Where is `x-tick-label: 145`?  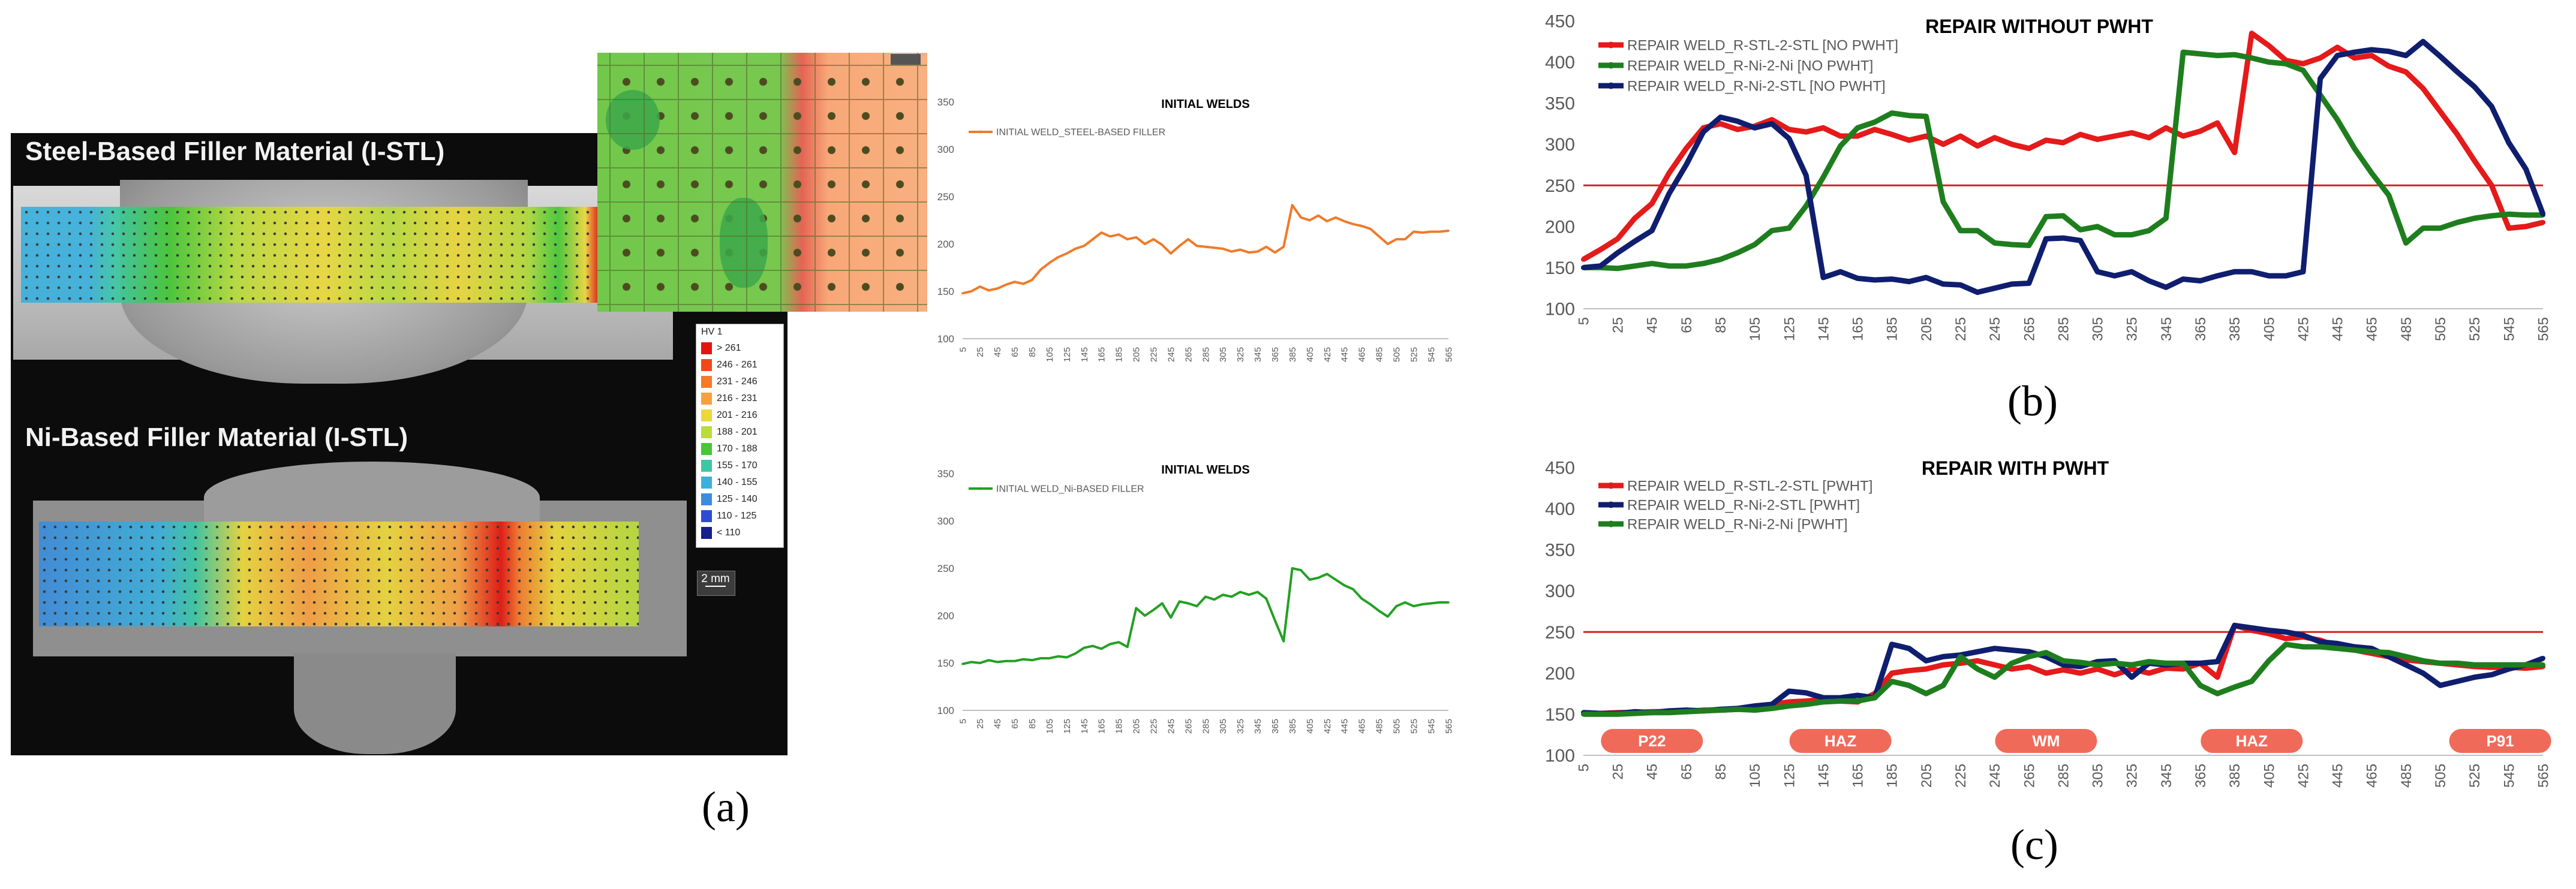
x-tick-label: 145 is located at coordinates (1085, 354).